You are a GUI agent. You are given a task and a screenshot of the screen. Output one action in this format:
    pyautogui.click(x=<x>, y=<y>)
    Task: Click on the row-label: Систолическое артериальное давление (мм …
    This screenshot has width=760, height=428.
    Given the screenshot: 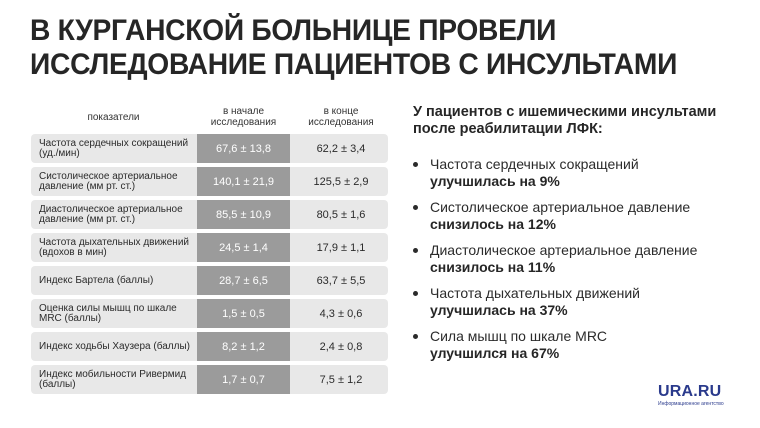 What is the action you would take?
    pyautogui.click(x=108, y=181)
    